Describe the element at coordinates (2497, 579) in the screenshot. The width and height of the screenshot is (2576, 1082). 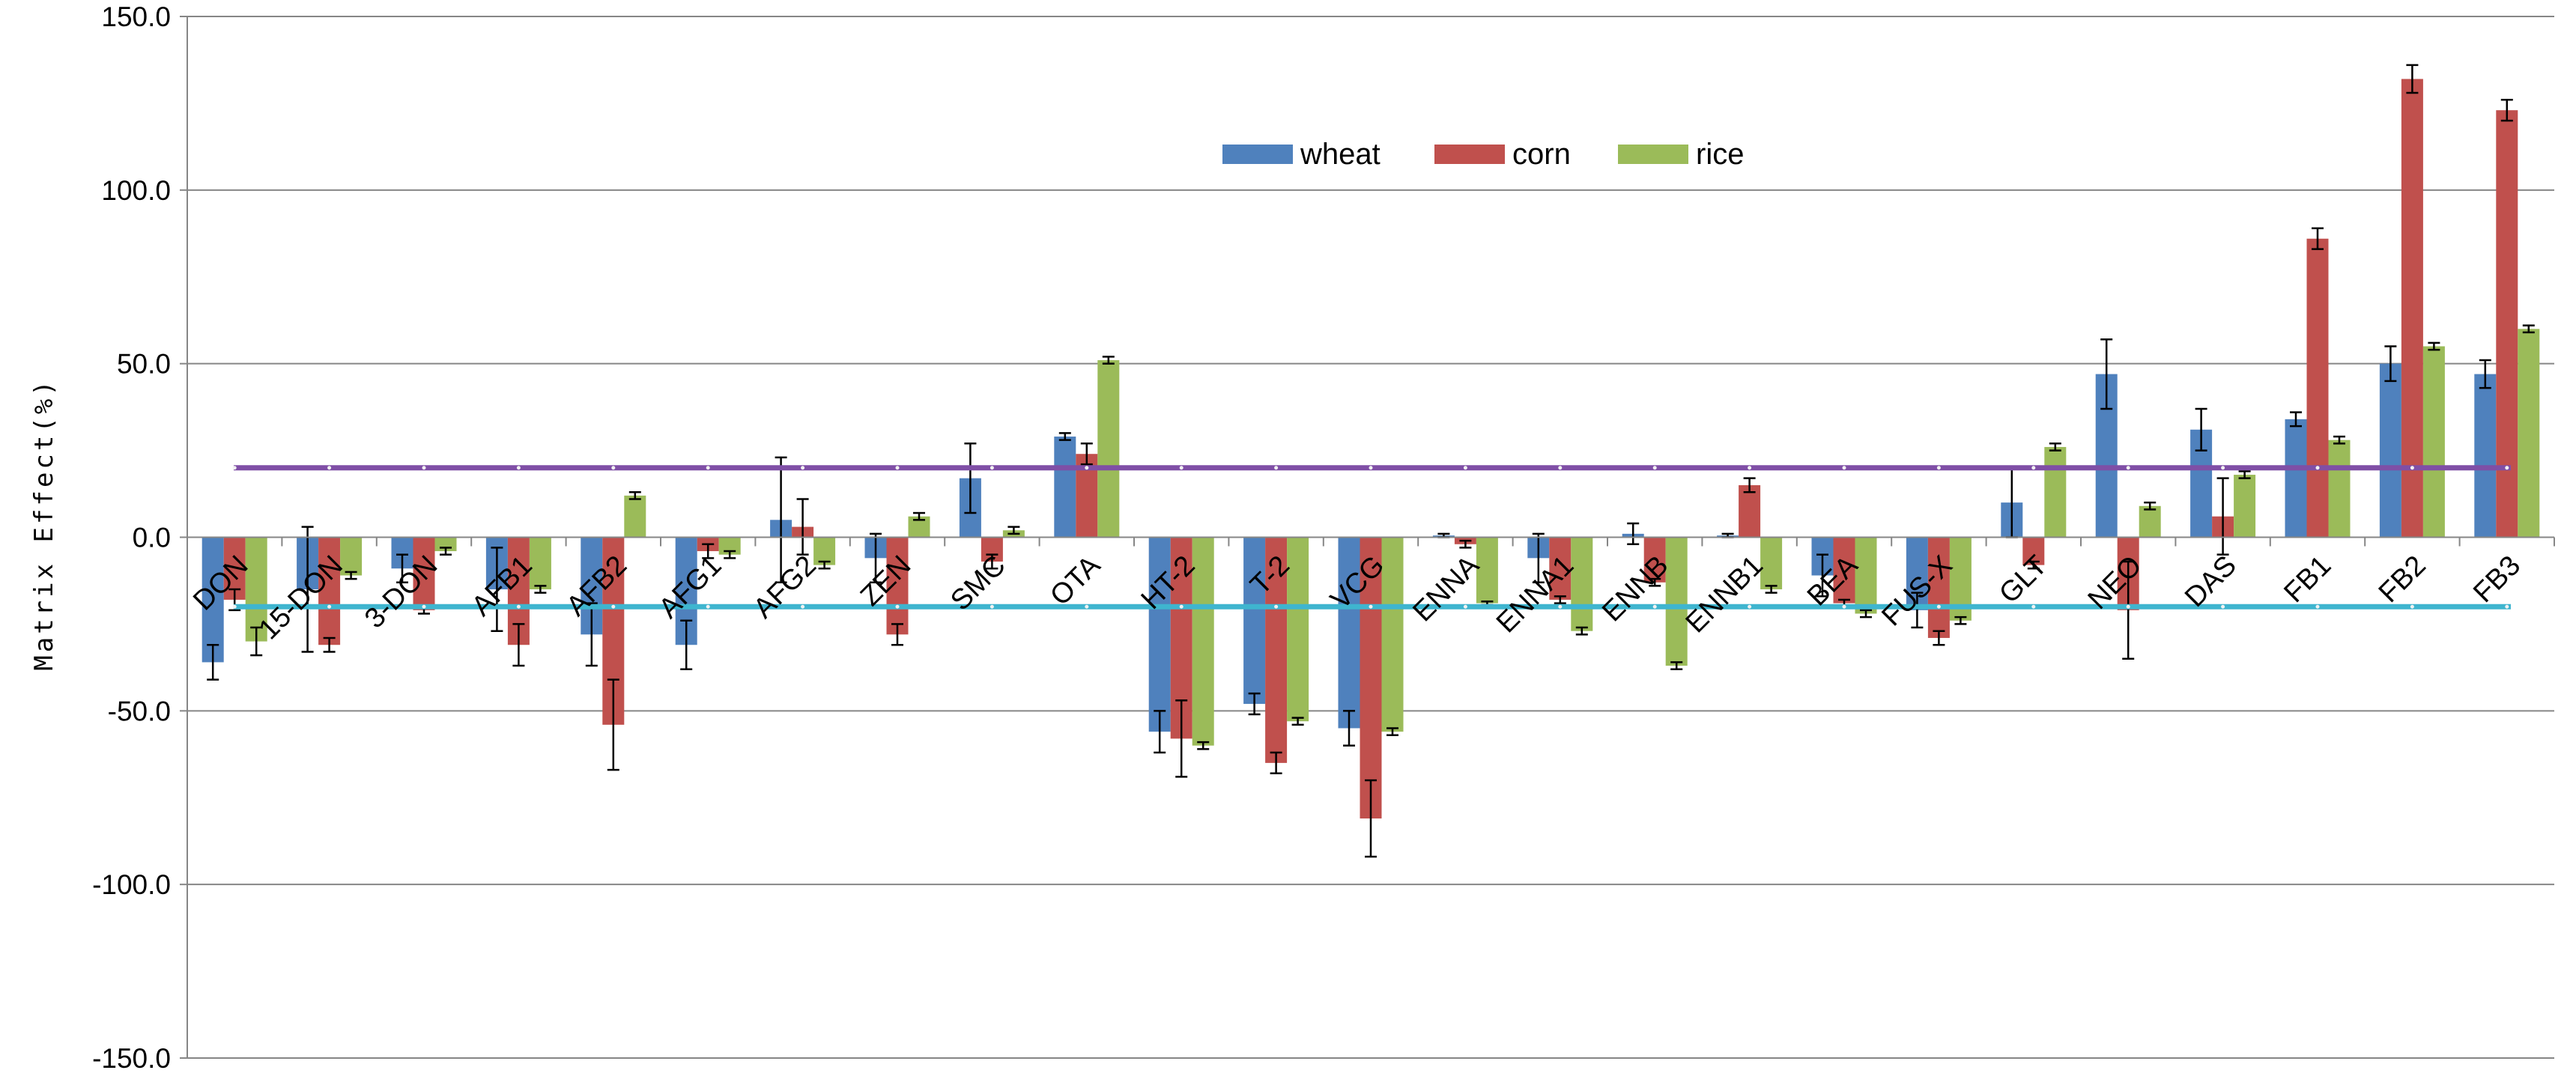
I see `category-label: FB3` at that location.